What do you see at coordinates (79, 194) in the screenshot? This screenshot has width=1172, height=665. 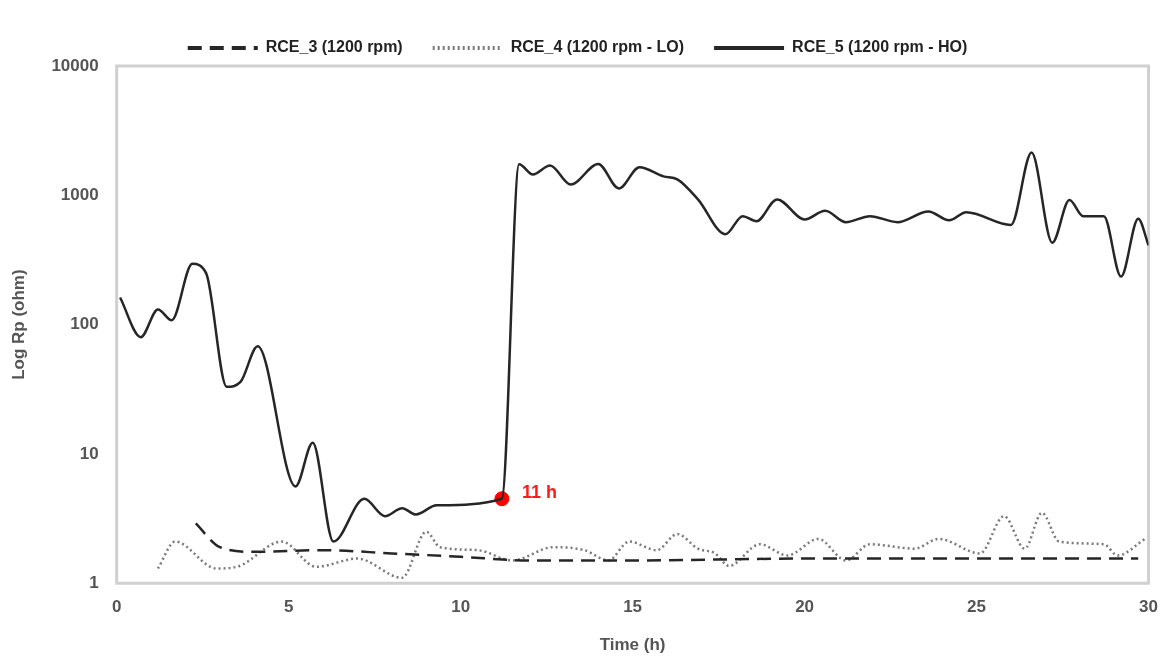 I see `y-tick-label: 1000` at bounding box center [79, 194].